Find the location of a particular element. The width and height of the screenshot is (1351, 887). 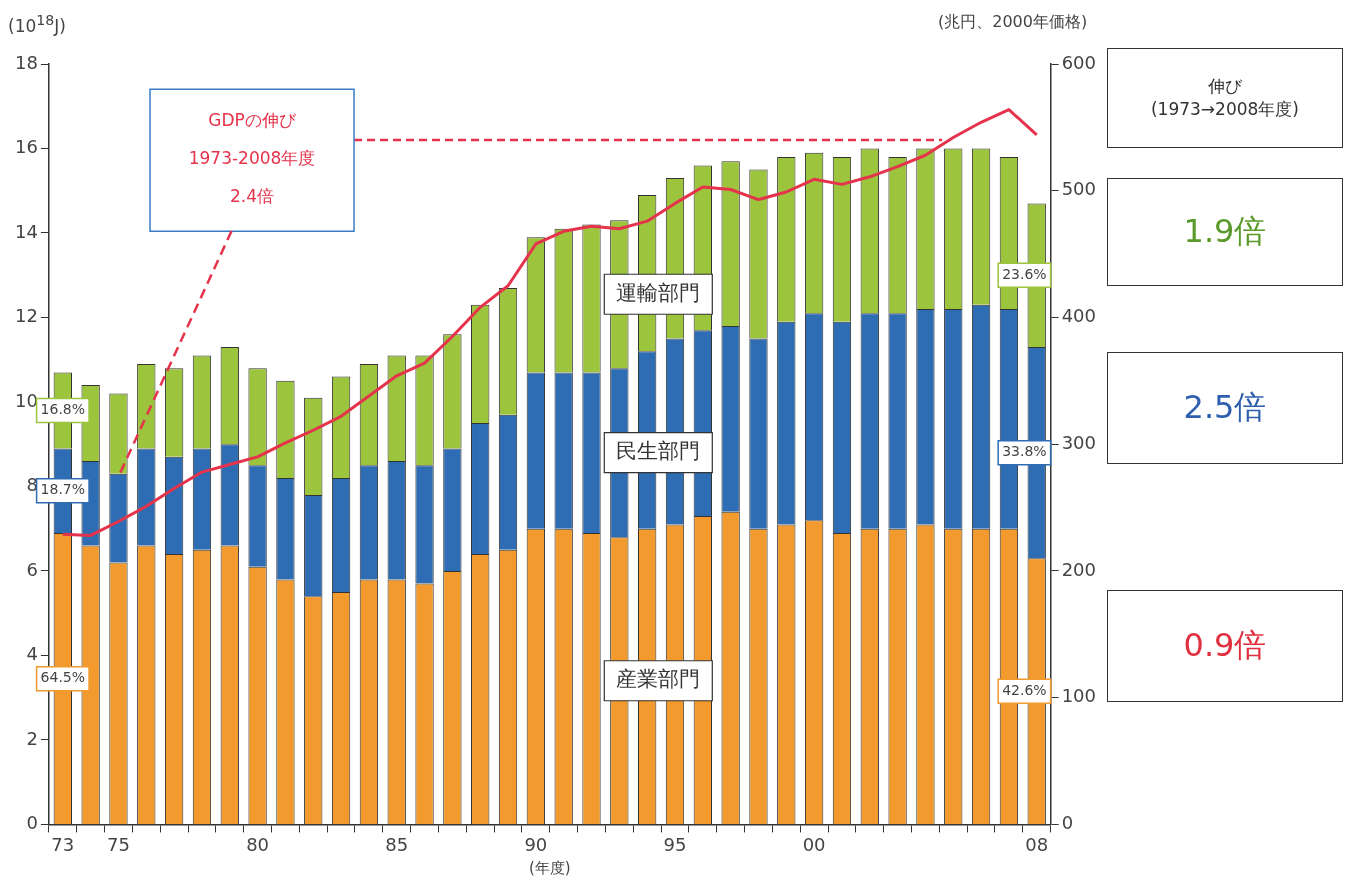

text: 2.5倍 is located at coordinates (1225, 407).